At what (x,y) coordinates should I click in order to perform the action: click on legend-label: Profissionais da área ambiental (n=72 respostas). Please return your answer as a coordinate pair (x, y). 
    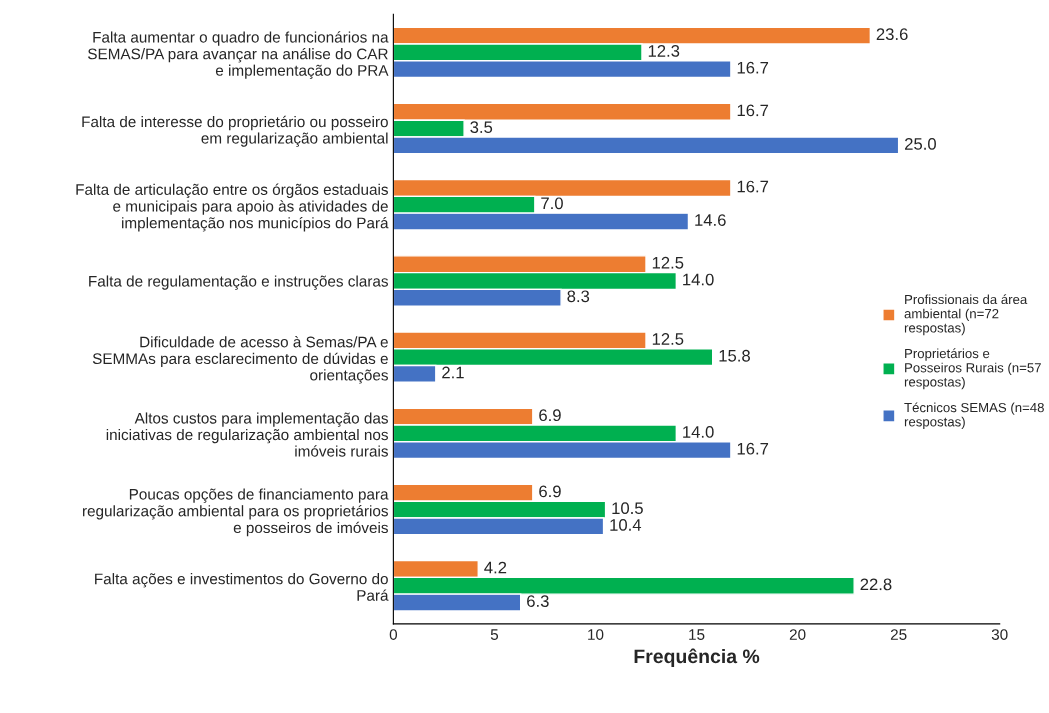
    Looking at the image, I should click on (966, 315).